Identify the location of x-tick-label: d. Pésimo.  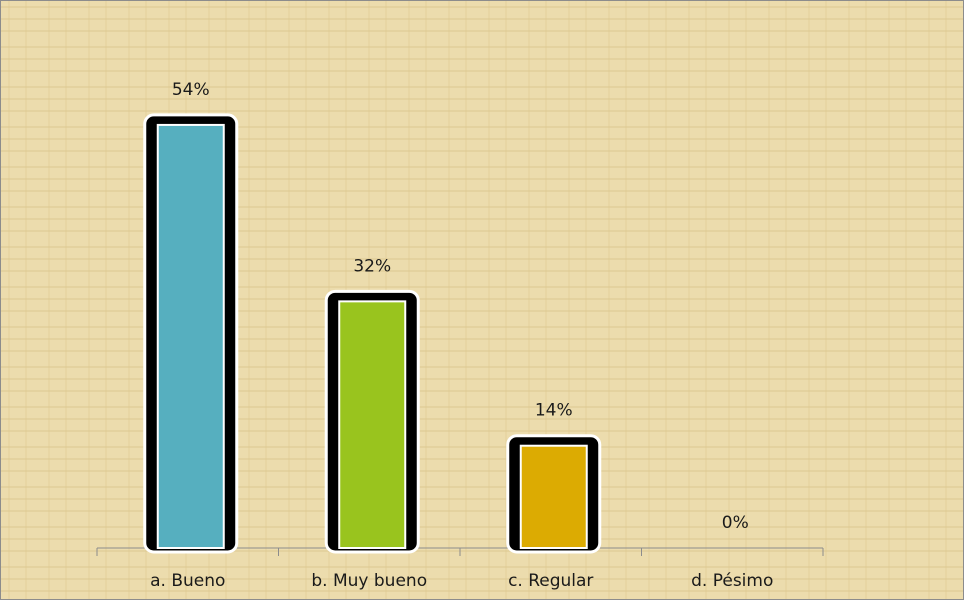
(732, 581).